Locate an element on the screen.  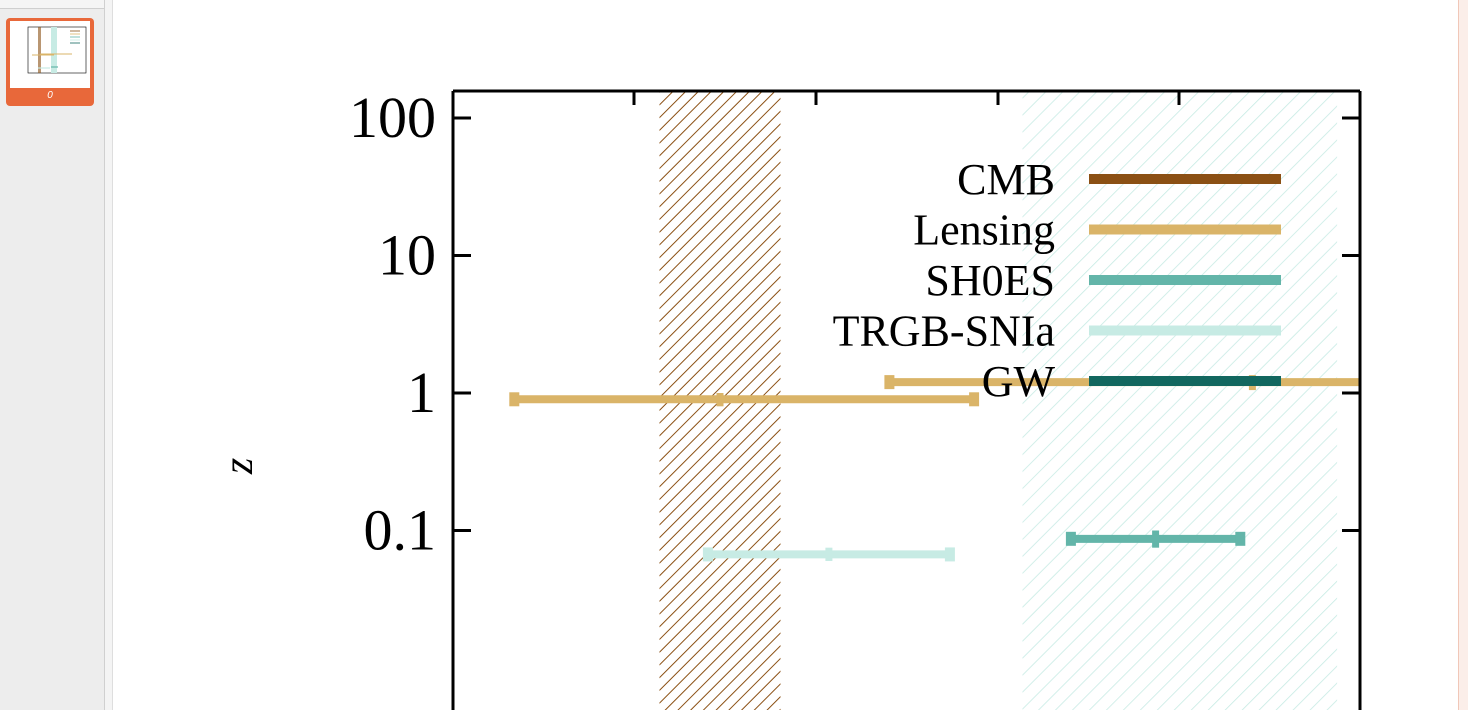
legend-label-gw: GW is located at coordinates (1019, 381).